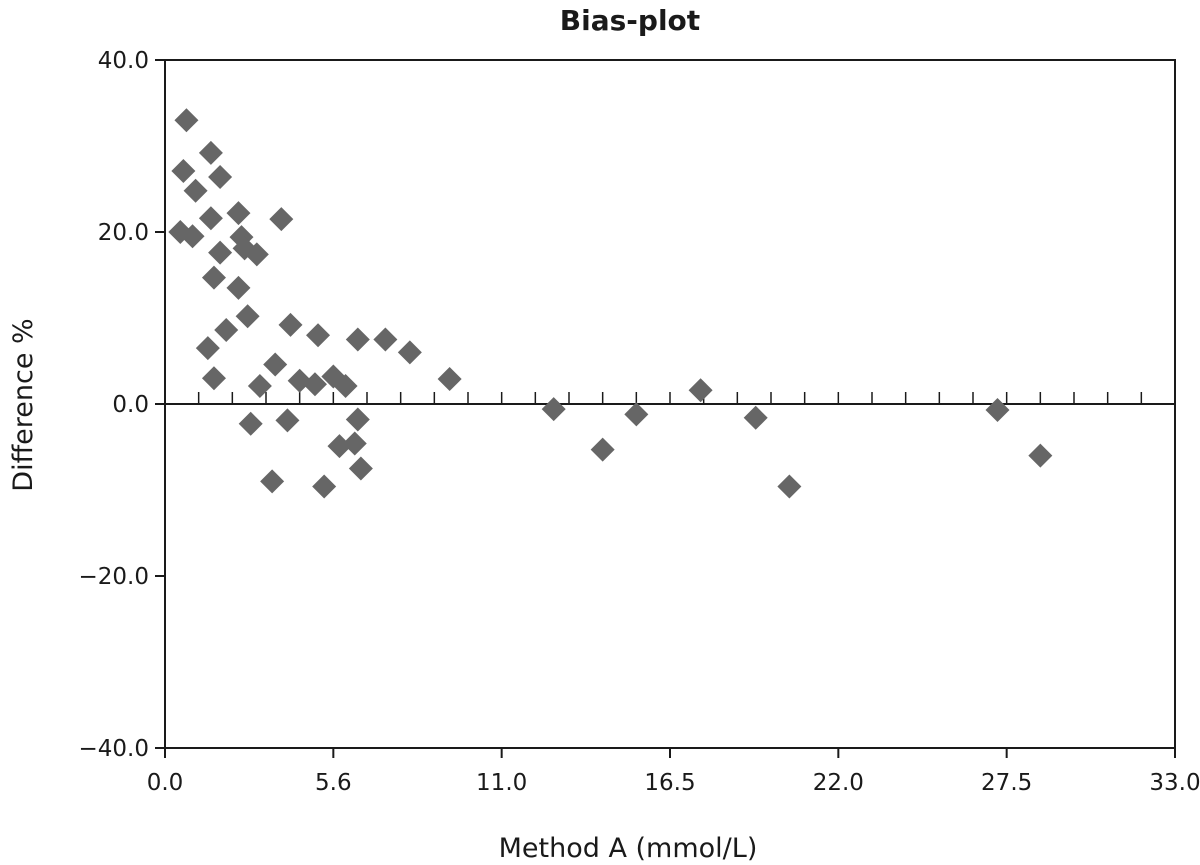  I want to click on x-axis-label: Method A (mmol/L), so click(628, 848).